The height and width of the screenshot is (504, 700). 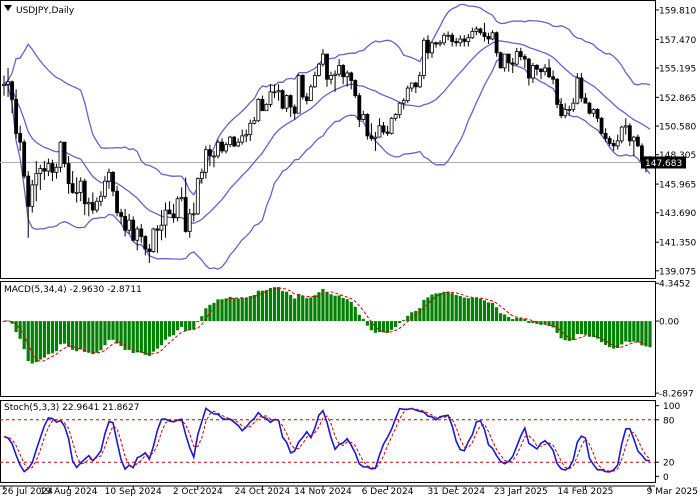 I want to click on price-tick-label: 155.195, so click(x=677, y=69).